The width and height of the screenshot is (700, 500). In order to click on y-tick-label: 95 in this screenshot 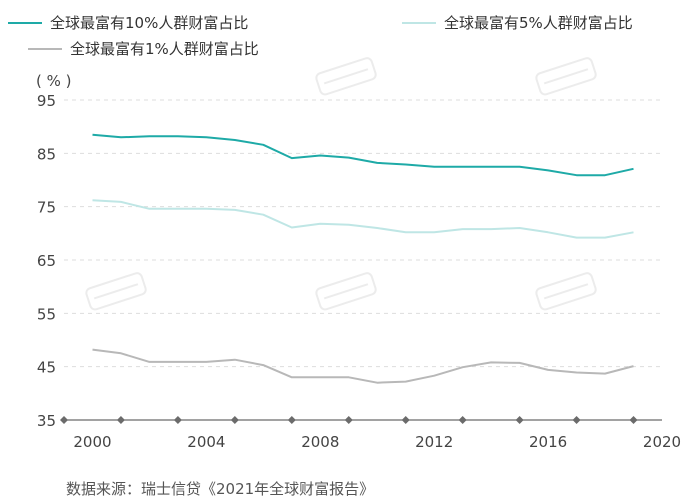, I will do `click(46, 101)`.